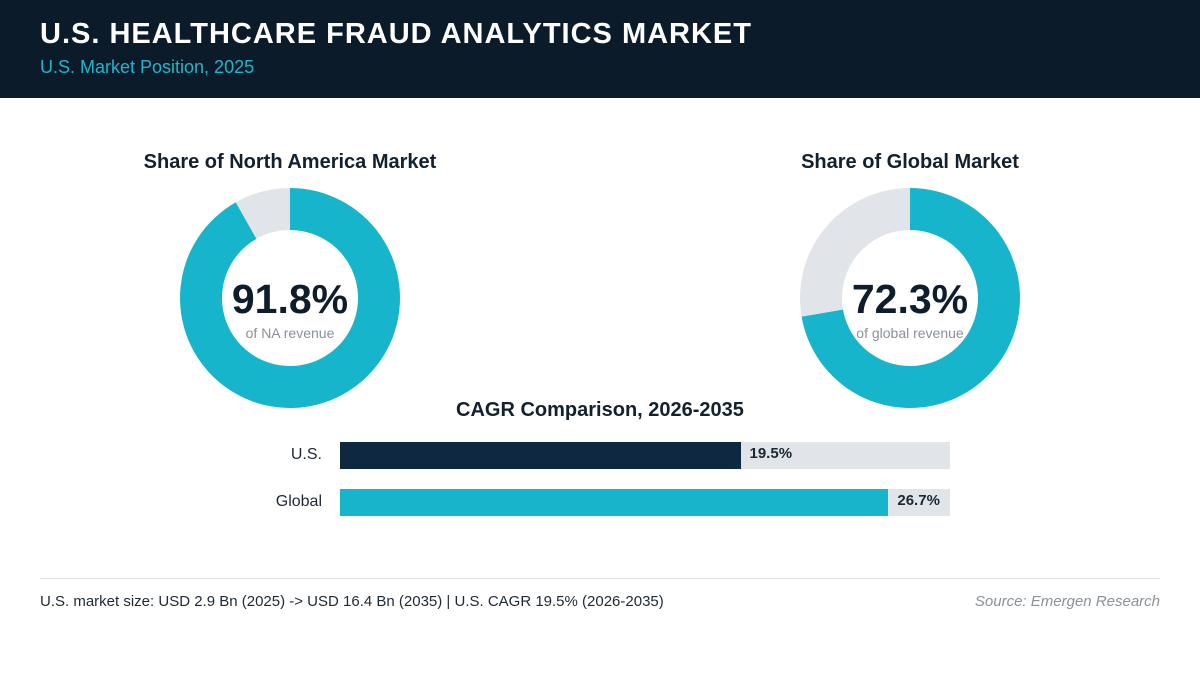 The height and width of the screenshot is (675, 1200). Describe the element at coordinates (614, 502) in the screenshot. I see `bar-global` at that location.